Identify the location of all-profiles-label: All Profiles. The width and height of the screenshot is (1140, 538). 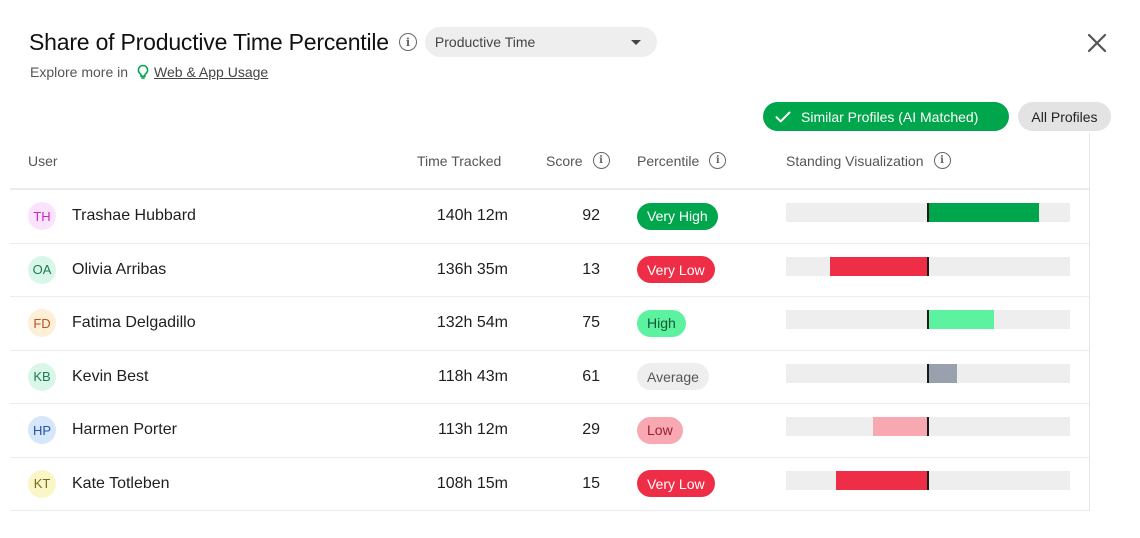
(1064, 116).